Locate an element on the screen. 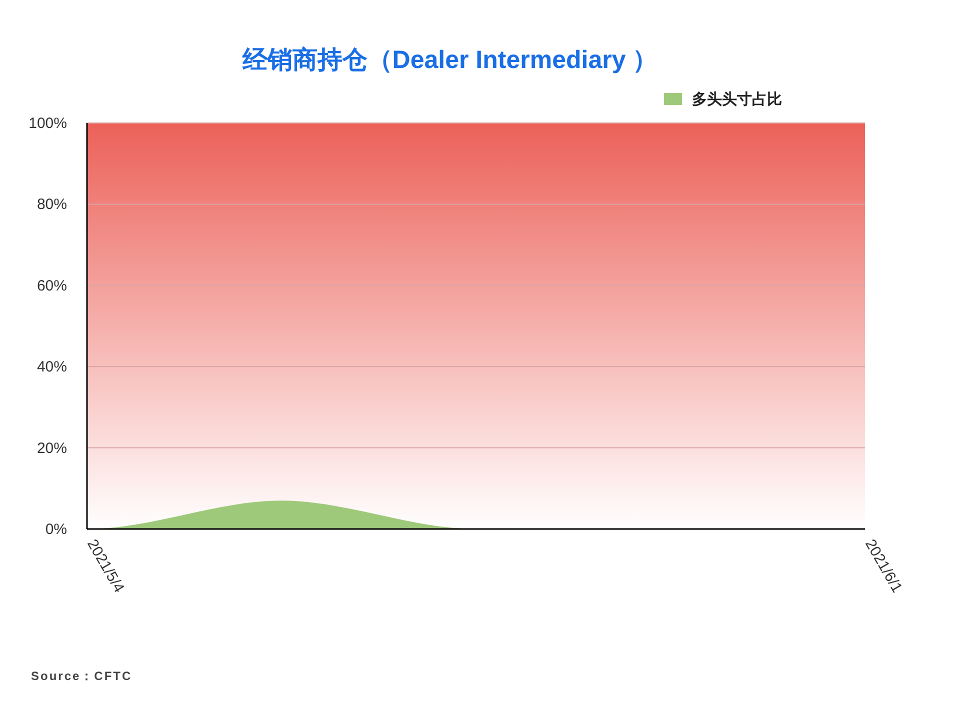 This screenshot has width=960, height=725. source-note: Source：CFTC is located at coordinates (81, 676).